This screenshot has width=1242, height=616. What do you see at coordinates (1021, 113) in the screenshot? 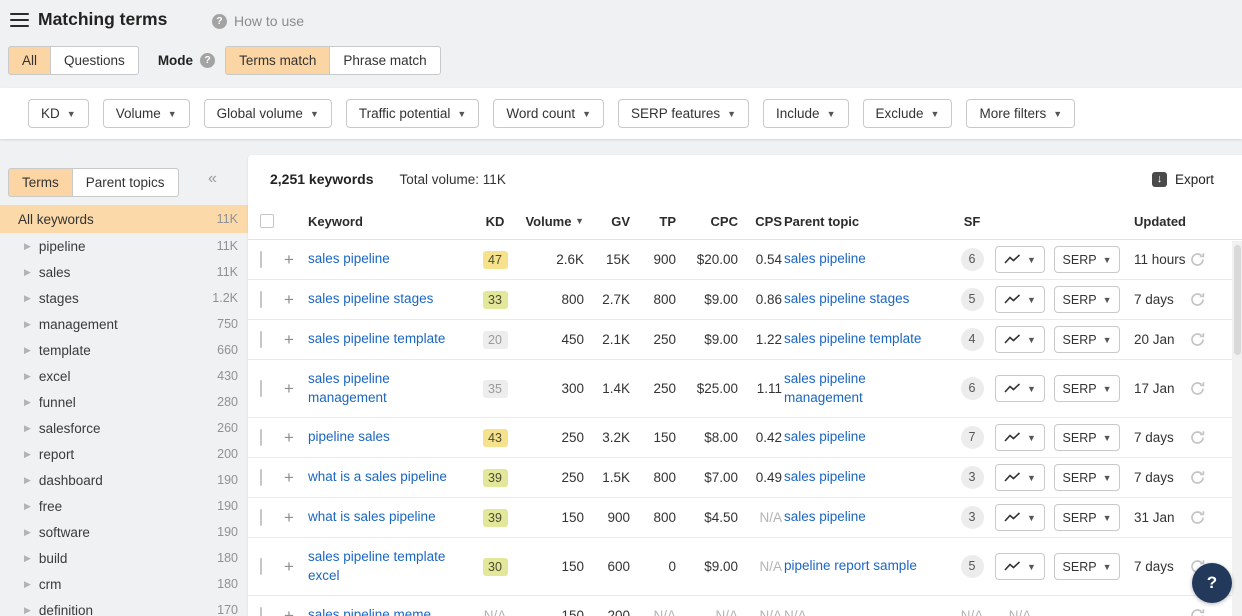
I see `filter-more-filters: More filters ▼` at bounding box center [1021, 113].